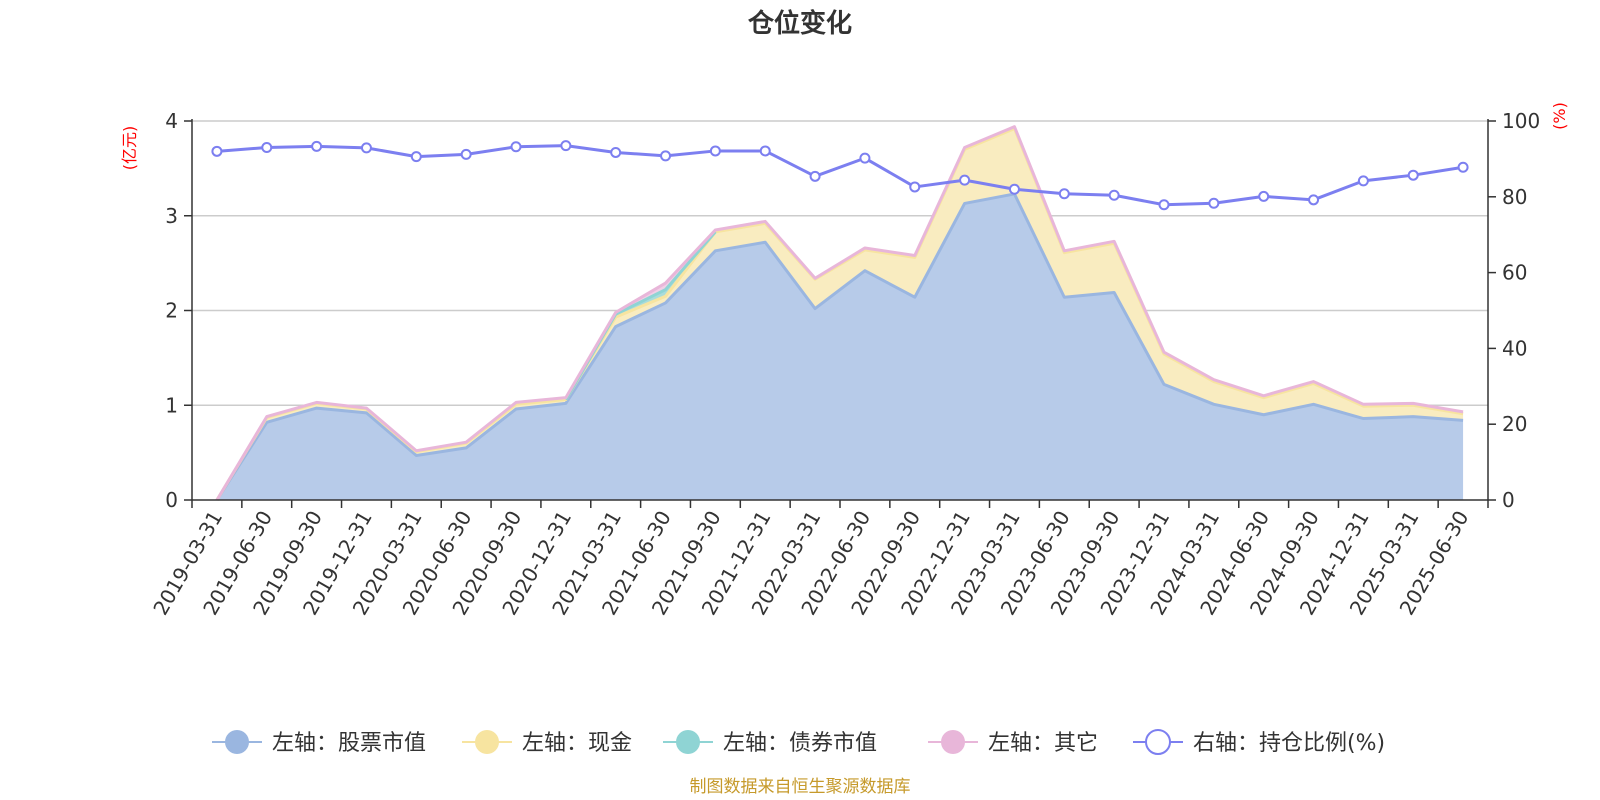  I want to click on line-layer, so click(840, 175).